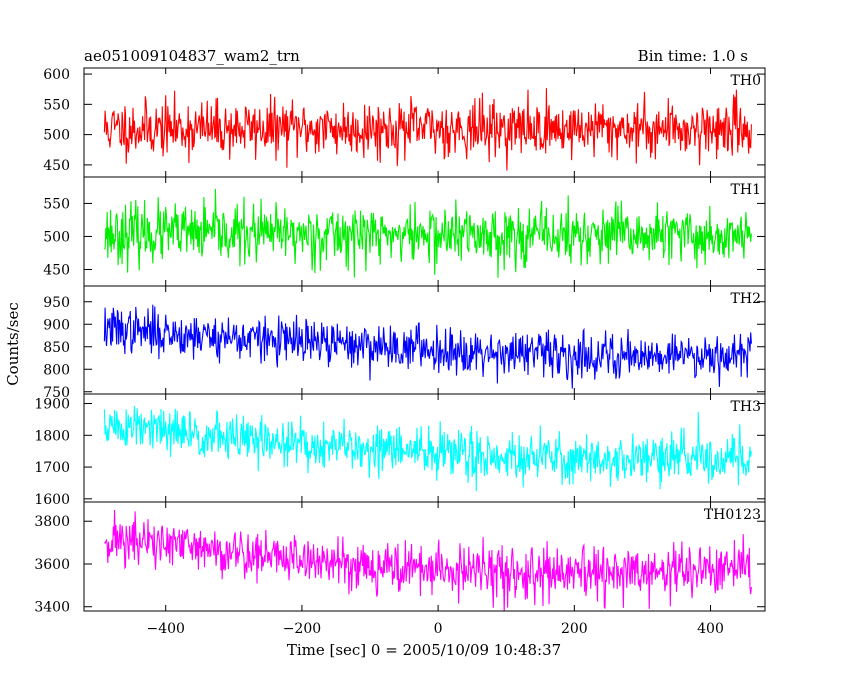 This screenshot has width=850, height=680. Describe the element at coordinates (192, 56) in the screenshot. I see `chart-title: ae051009104837_wam2_trn` at that location.